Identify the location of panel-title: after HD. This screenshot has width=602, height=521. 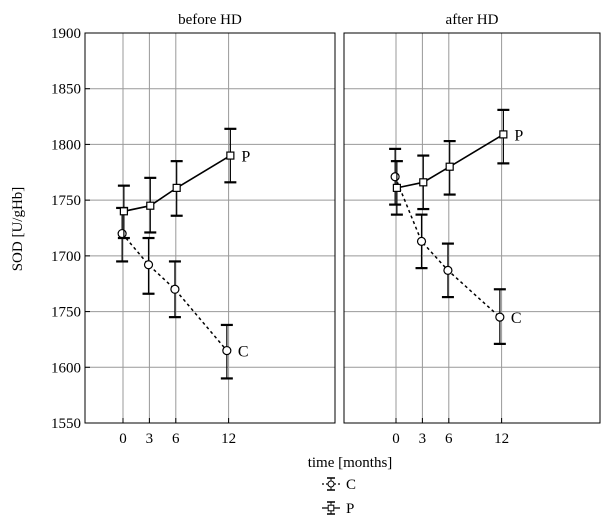
(472, 20).